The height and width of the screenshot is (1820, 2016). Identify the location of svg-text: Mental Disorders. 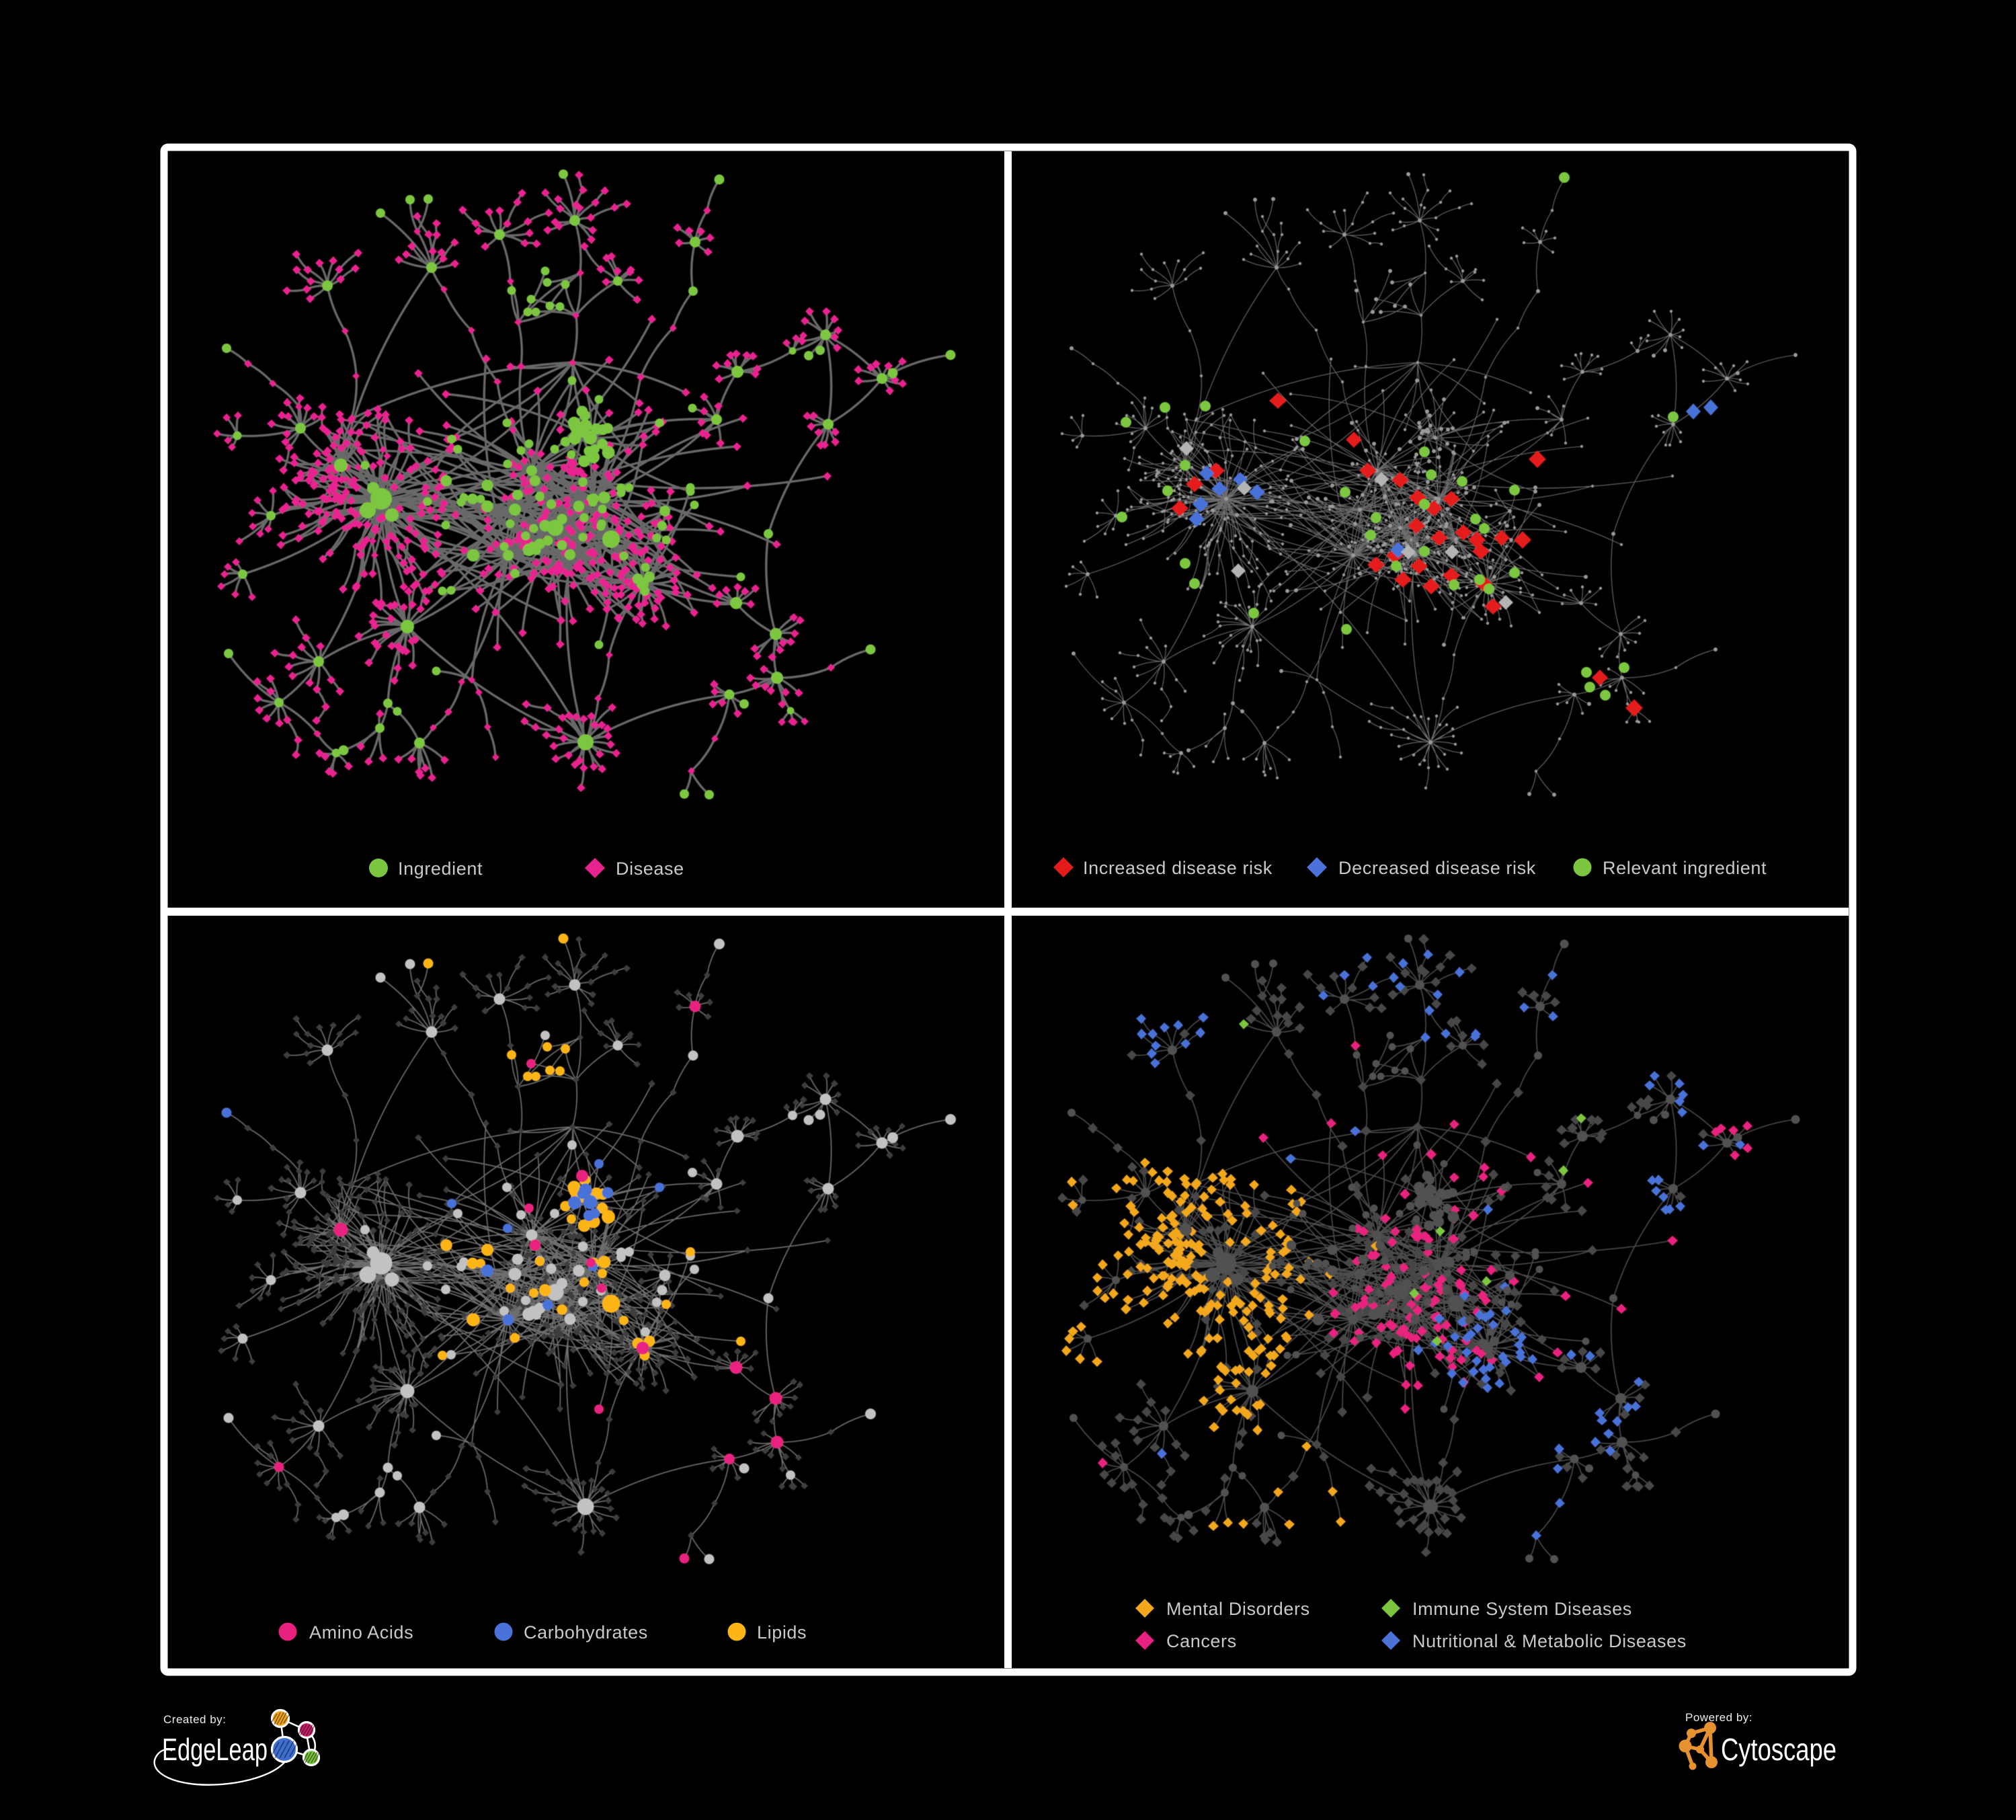
(1238, 1609).